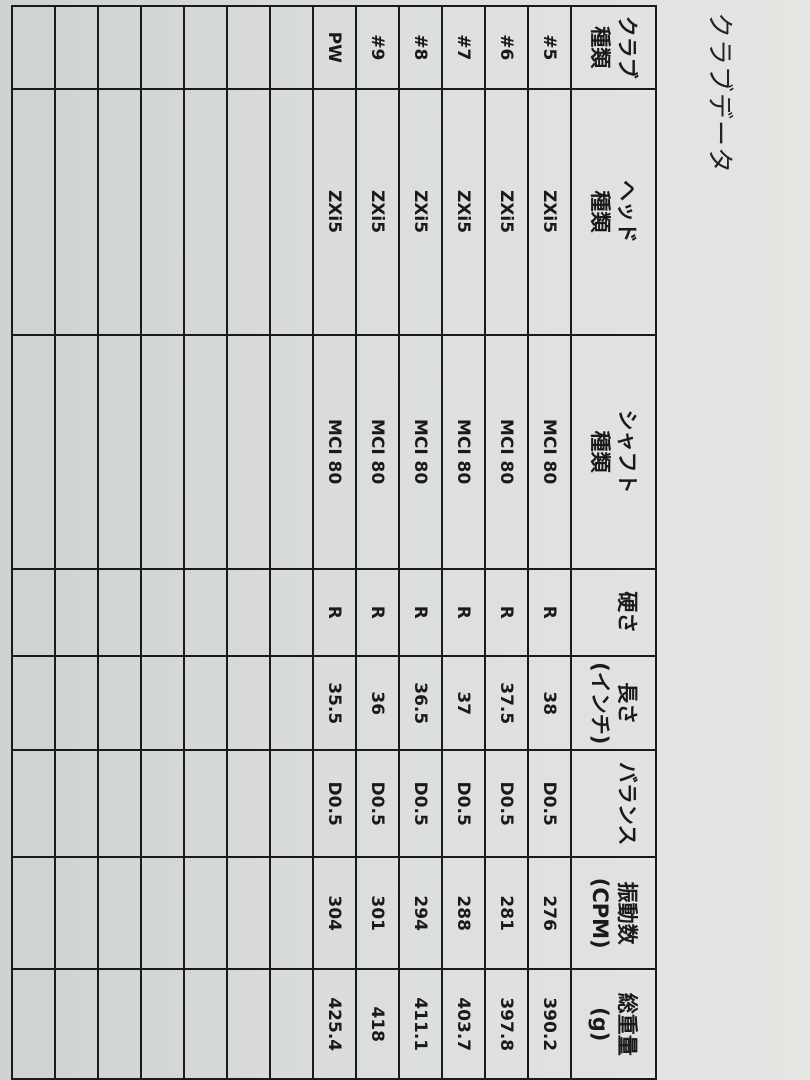 Image resolution: width=810 pixels, height=1080 pixels. What do you see at coordinates (627, 451) in the screenshot?
I see `header-shaft-type-line1: シャフト` at bounding box center [627, 451].